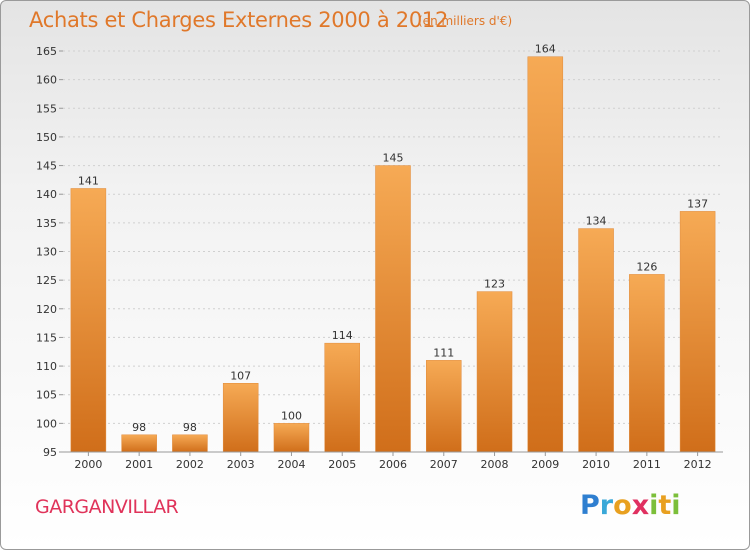 The image size is (750, 550). What do you see at coordinates (647, 464) in the screenshot?
I see `x-tick-label: 2011` at bounding box center [647, 464].